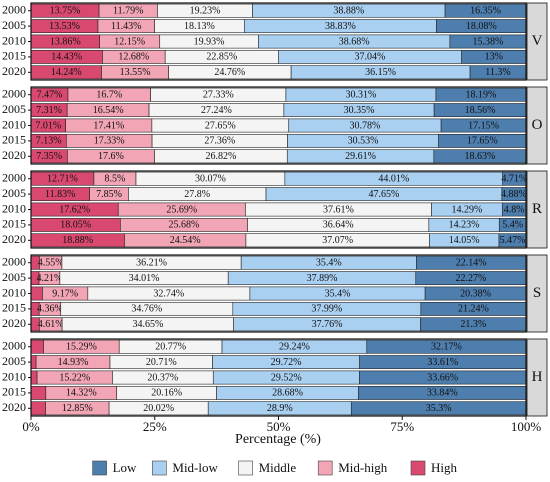 This screenshot has height=482, width=550. What do you see at coordinates (74, 377) in the screenshot?
I see `value-label: 15.22%` at bounding box center [74, 377].